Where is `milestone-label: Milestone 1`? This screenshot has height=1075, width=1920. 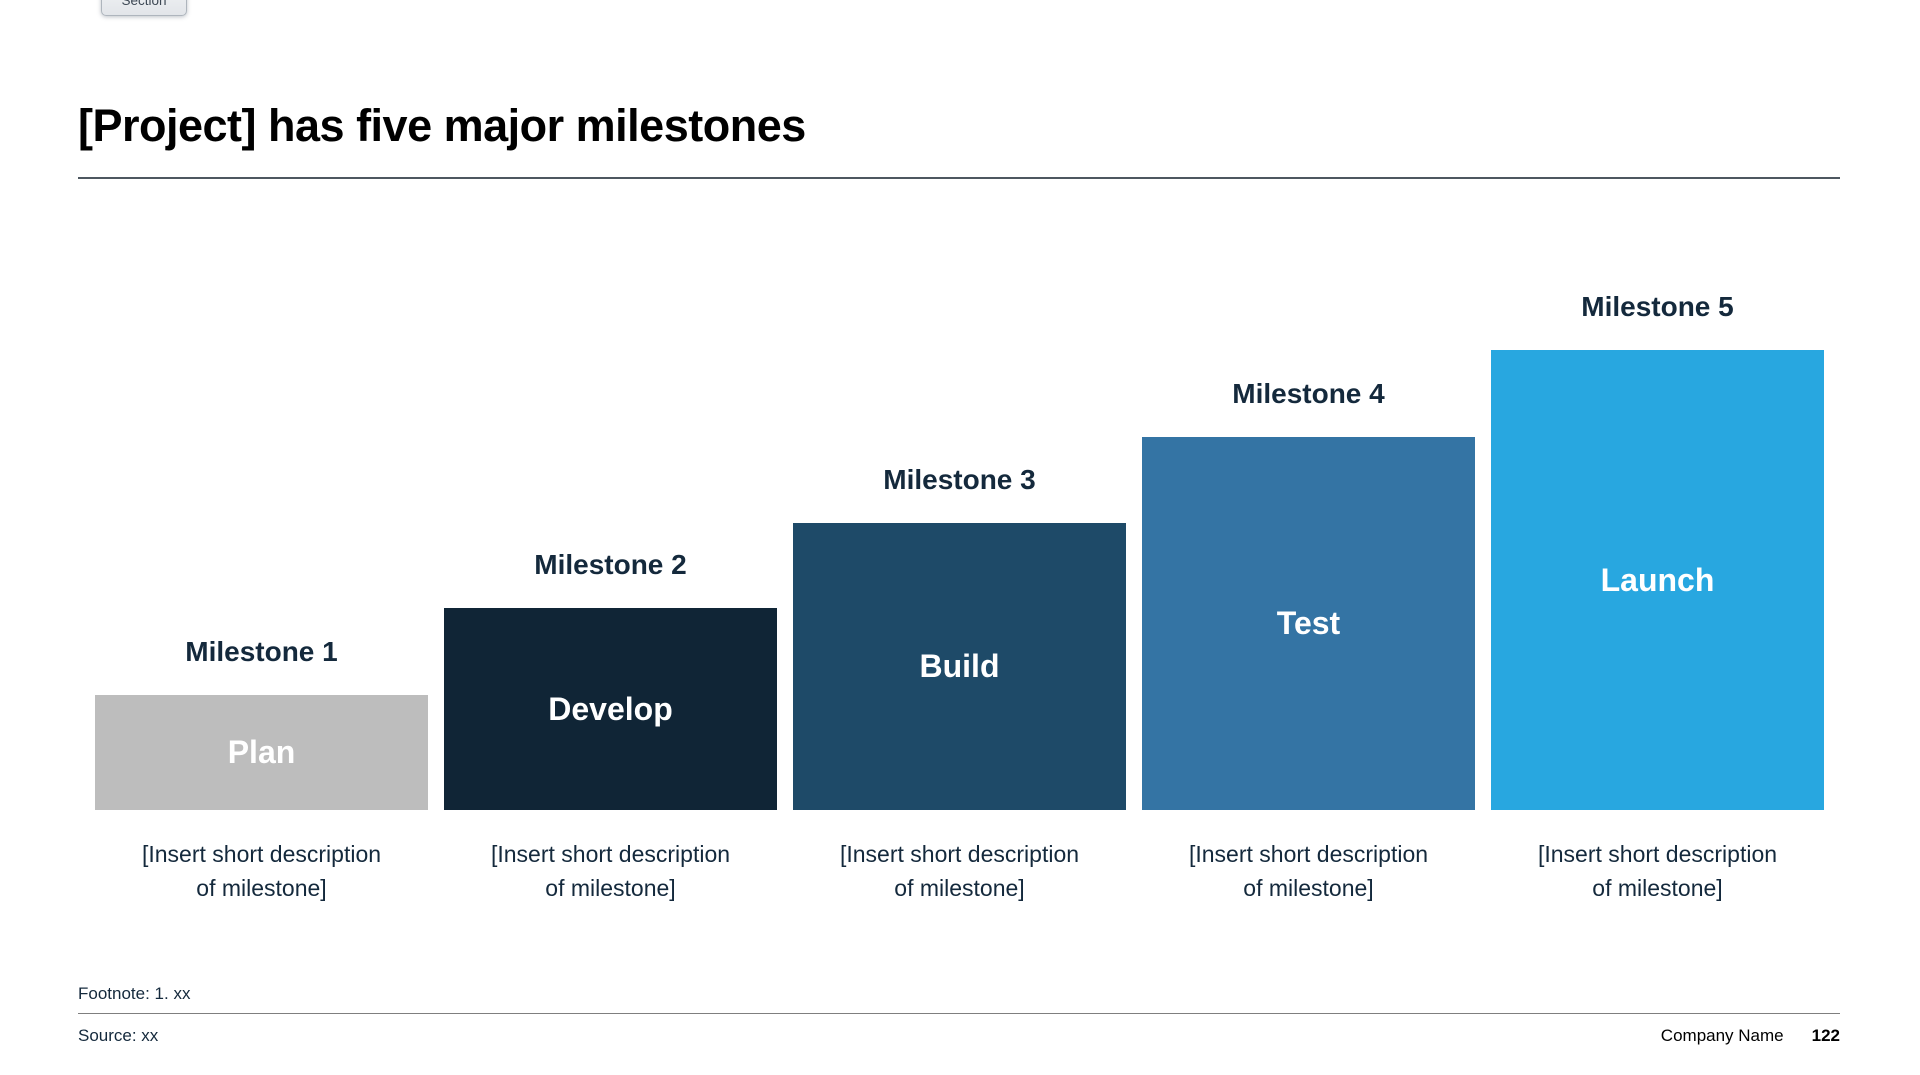 milestone-label: Milestone 1 is located at coordinates (261, 651).